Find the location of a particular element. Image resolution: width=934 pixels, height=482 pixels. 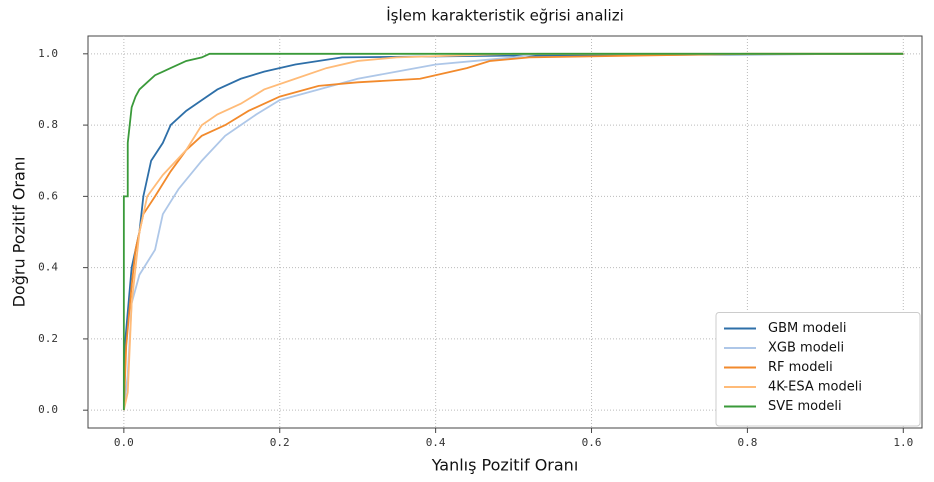

y-tick-label: 1.0 is located at coordinates (48, 53).